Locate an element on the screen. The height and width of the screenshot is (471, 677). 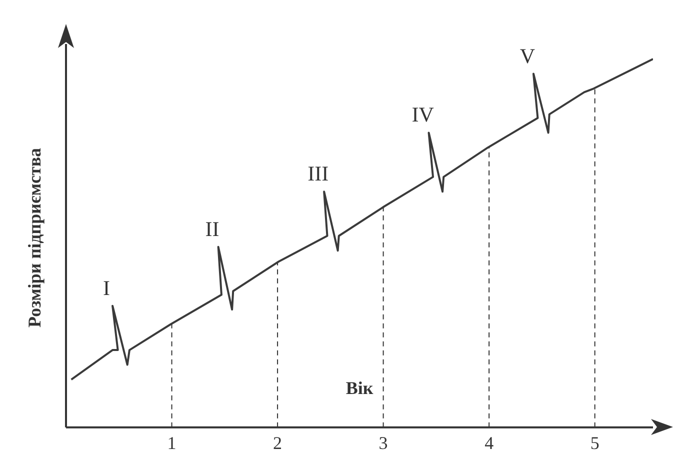
annotation: II is located at coordinates (212, 228).